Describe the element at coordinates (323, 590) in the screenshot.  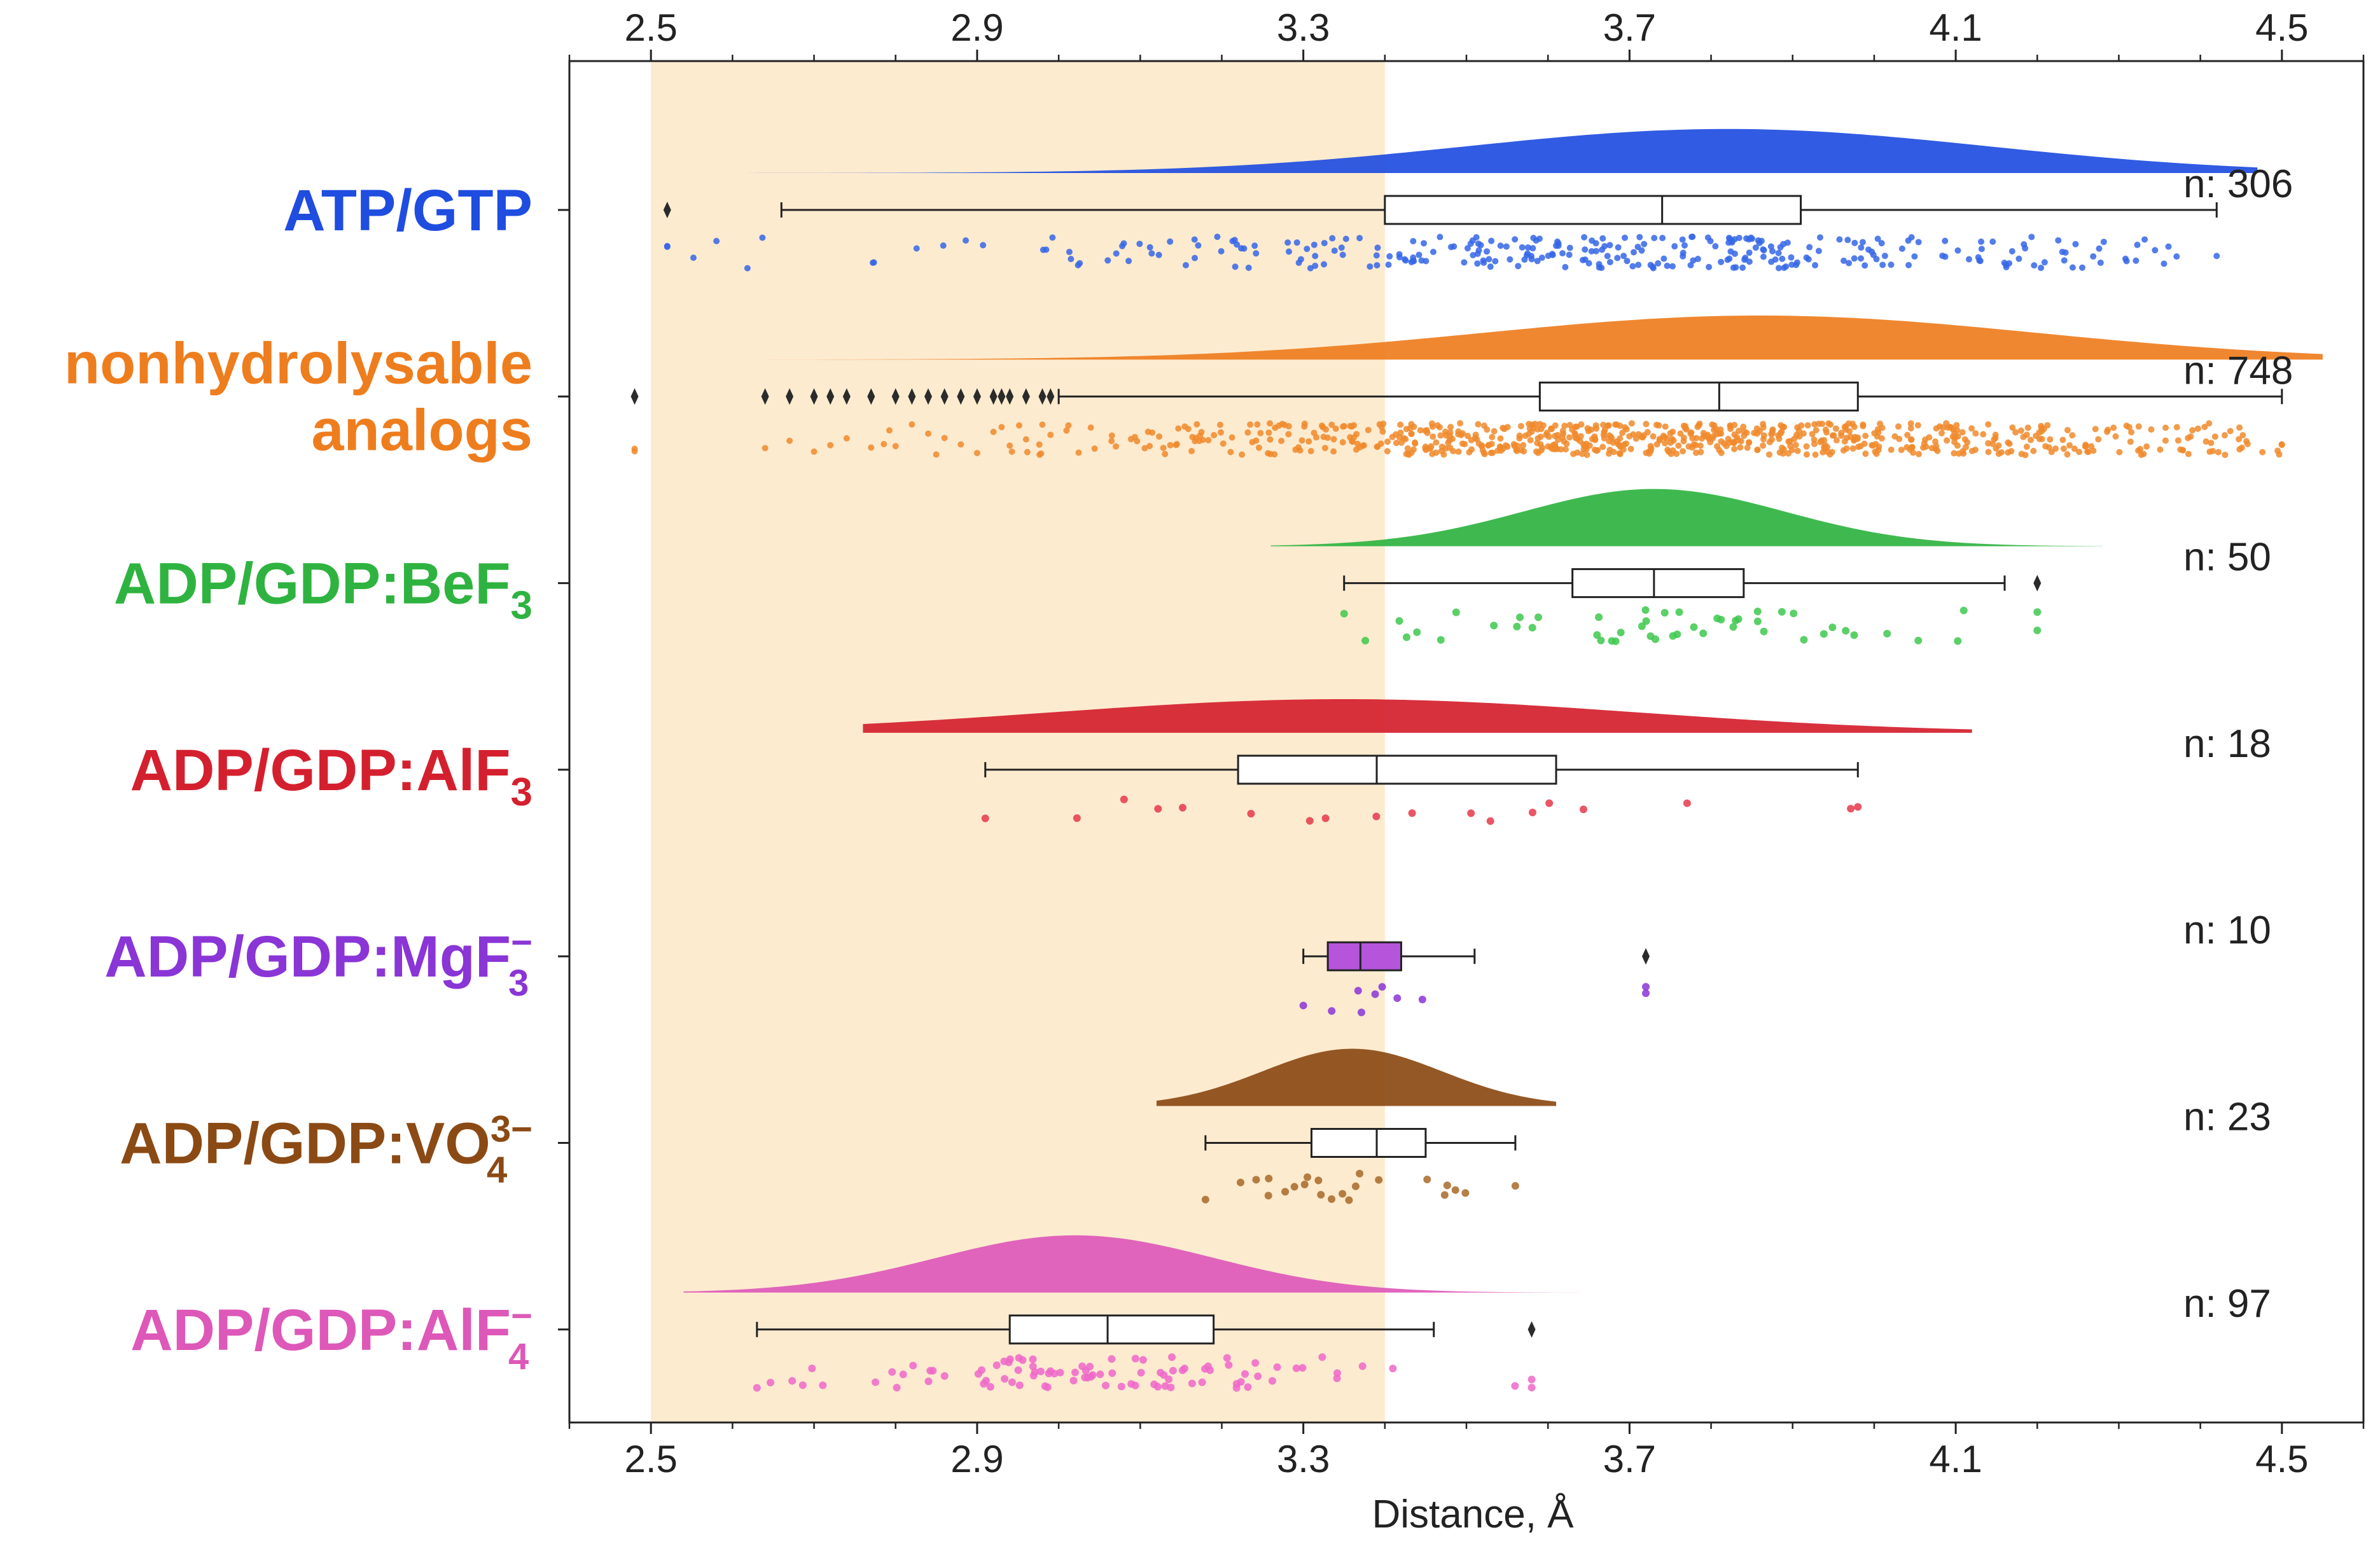
I see `group-label: ADP/GDP:BeF3` at that location.